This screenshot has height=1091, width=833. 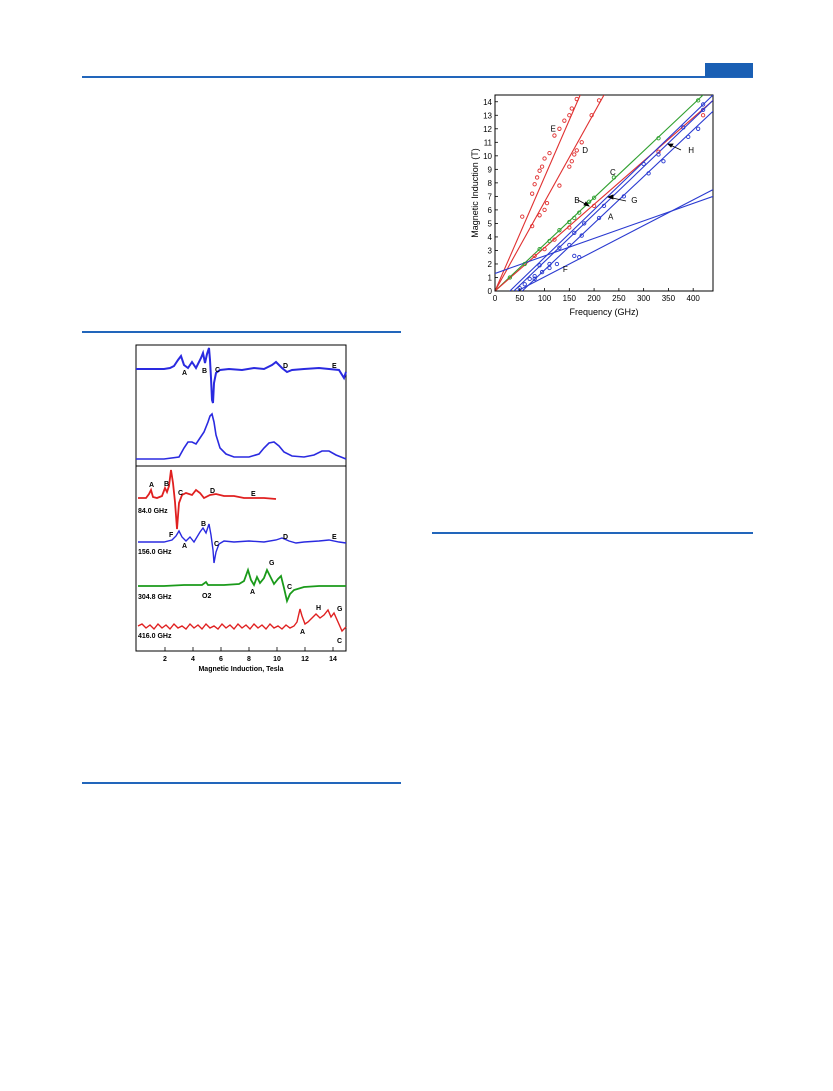 What do you see at coordinates (333, 659) in the screenshot?
I see `spectra-xtick-14: 14` at bounding box center [333, 659].